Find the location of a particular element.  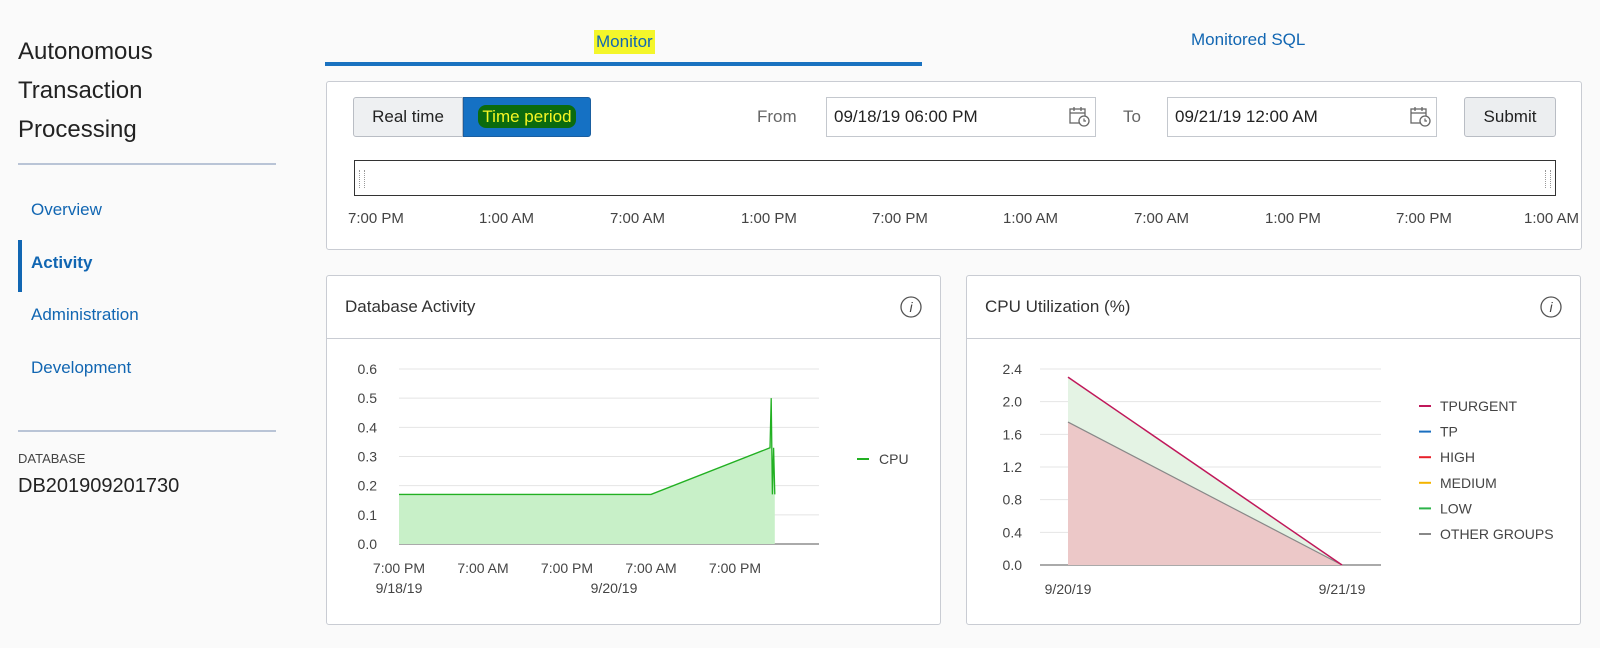

legend-label: OTHER GROUPS is located at coordinates (1497, 534).